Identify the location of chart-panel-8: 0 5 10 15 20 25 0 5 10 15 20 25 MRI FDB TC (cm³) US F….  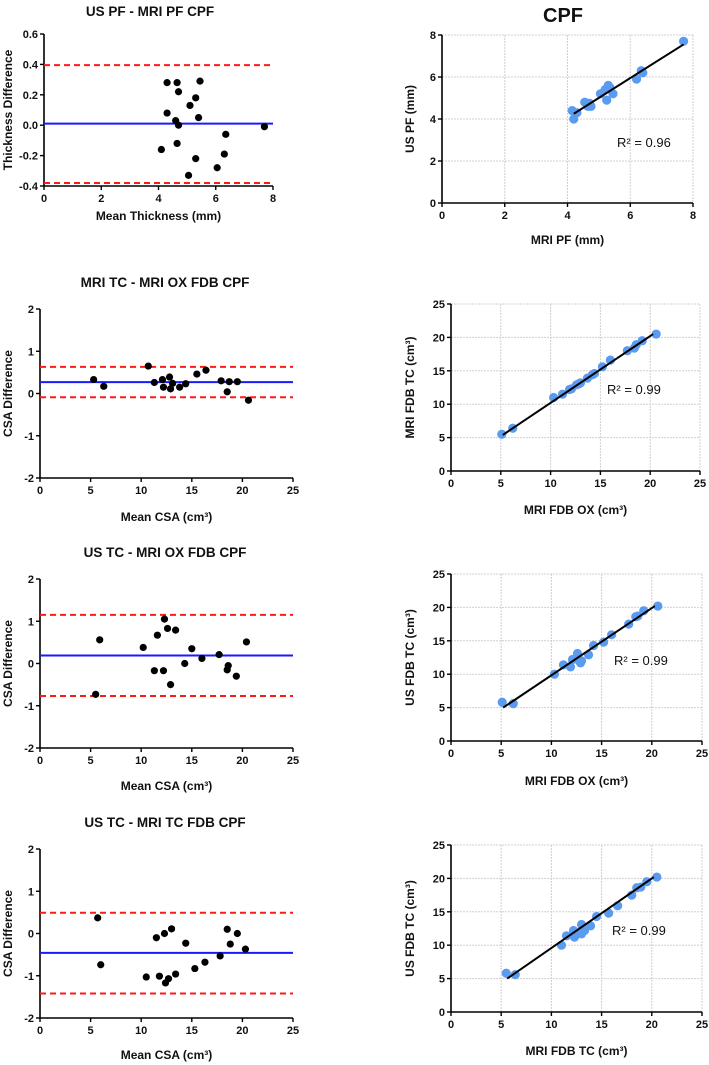
(555, 949).